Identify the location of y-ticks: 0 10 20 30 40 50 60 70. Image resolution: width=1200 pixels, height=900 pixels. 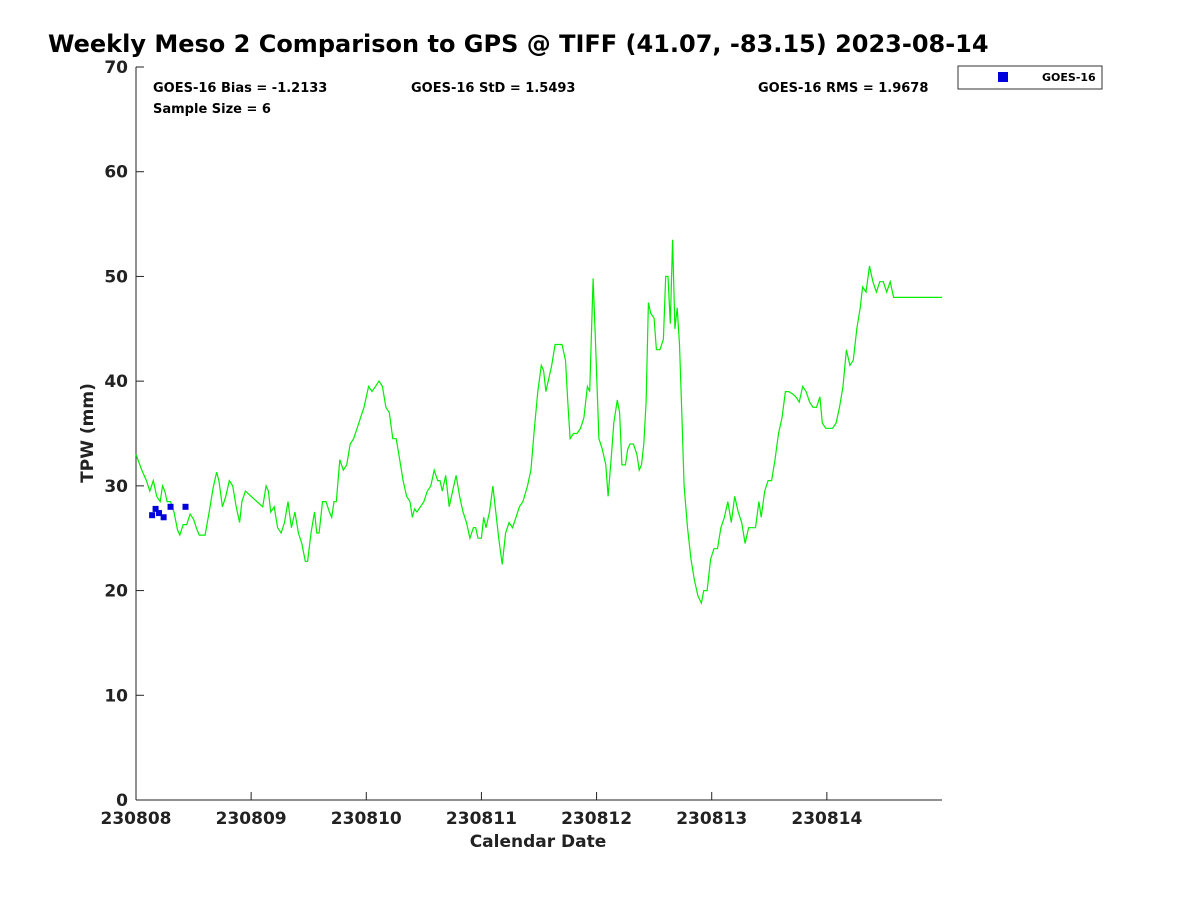
(124, 434).